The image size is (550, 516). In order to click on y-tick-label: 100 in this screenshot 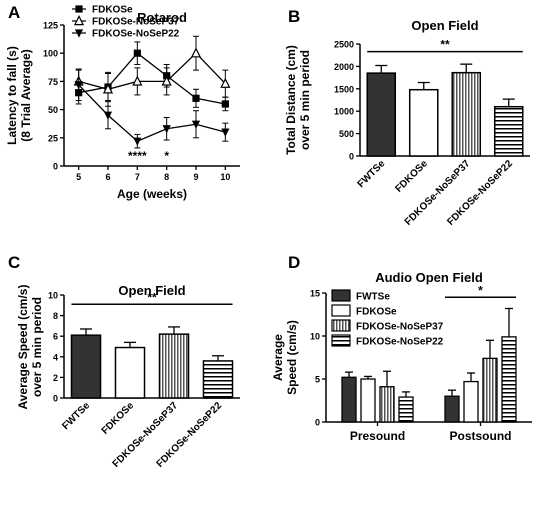, I will do `click(50, 54)`.